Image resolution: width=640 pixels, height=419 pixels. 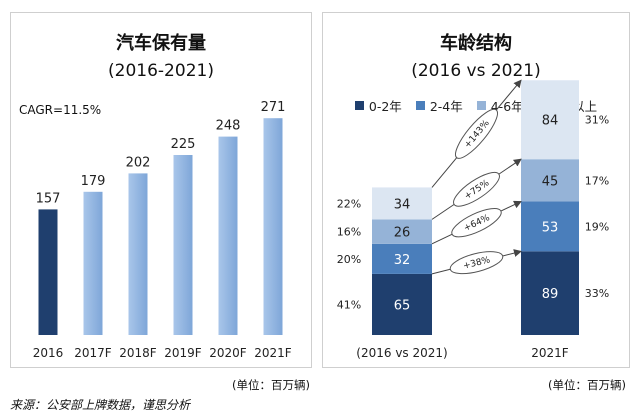 What do you see at coordinates (271, 385) in the screenshot?
I see `unit-label-left: (单位：百万辆)` at bounding box center [271, 385].